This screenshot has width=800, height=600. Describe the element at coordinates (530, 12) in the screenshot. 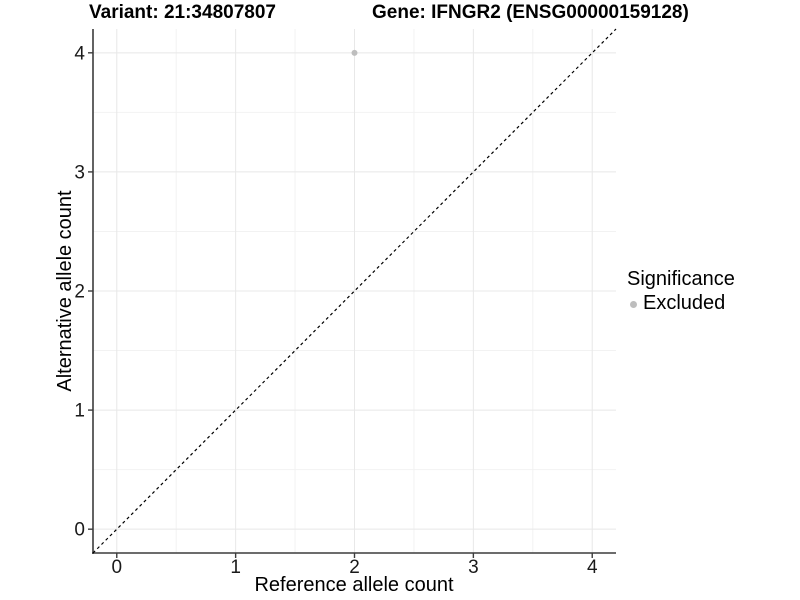

I see `gene-title: Gene: IFNGR2 (ENSG00000159128)` at that location.